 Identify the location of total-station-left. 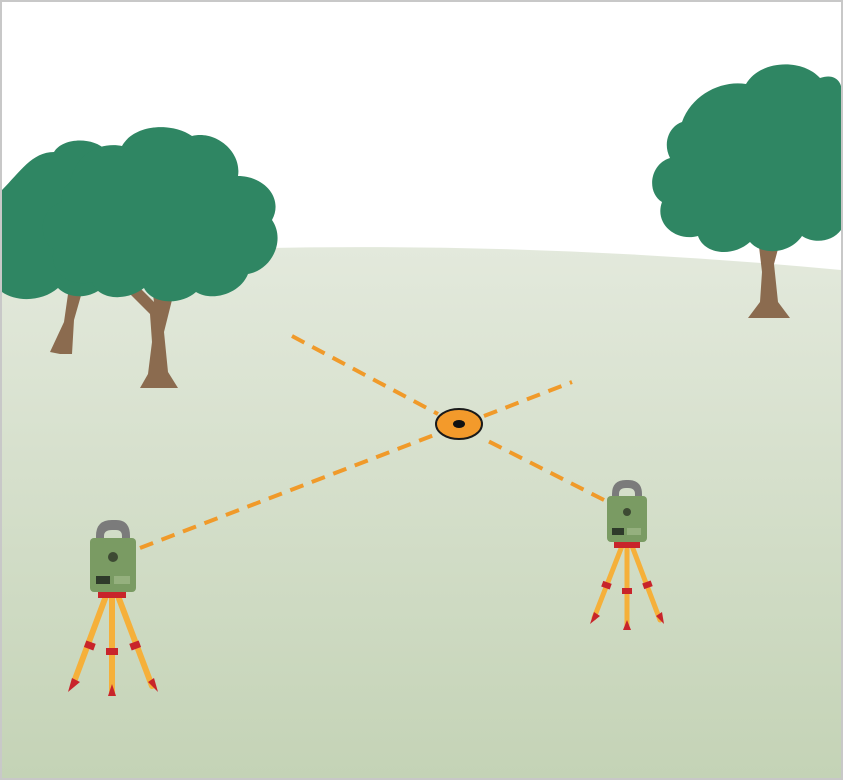
(113, 608).